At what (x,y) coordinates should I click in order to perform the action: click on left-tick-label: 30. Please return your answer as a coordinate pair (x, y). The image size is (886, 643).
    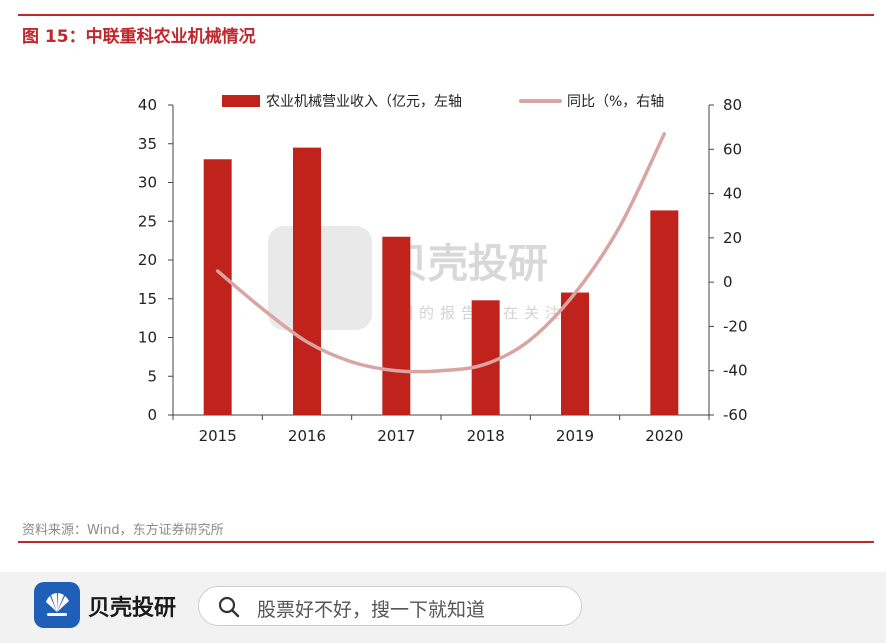
    Looking at the image, I should click on (147, 183).